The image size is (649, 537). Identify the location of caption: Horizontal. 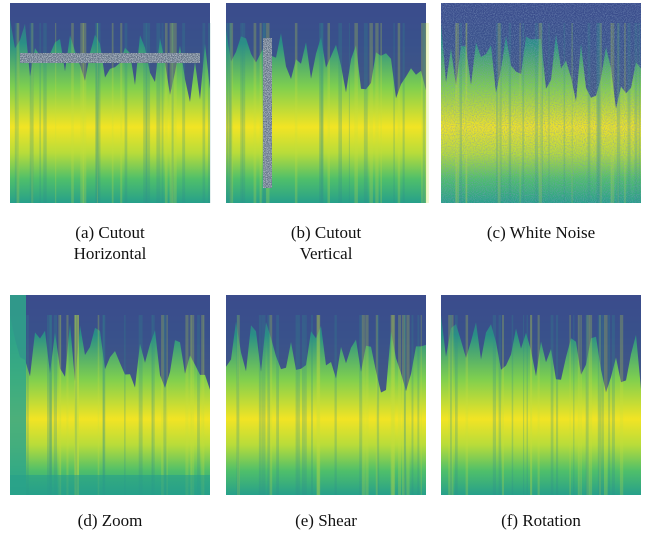
(110, 253).